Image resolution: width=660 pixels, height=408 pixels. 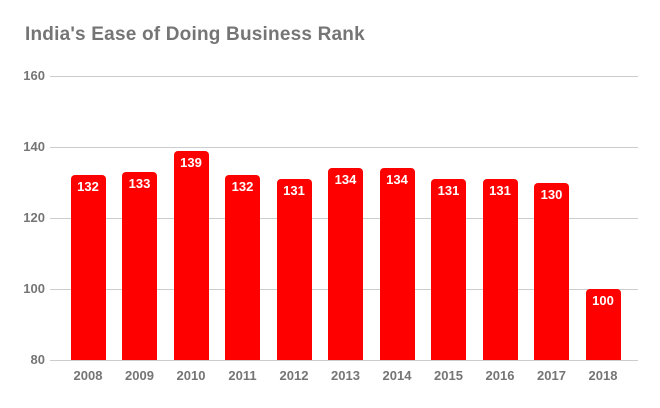 I want to click on y-axis-tick-label: 140, so click(x=34, y=146).